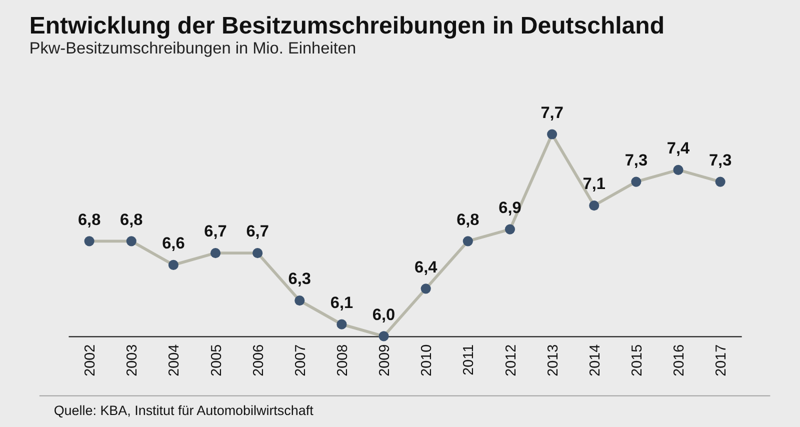 The height and width of the screenshot is (427, 800). What do you see at coordinates (722, 360) in the screenshot?
I see `x-tick-label: 2017` at bounding box center [722, 360].